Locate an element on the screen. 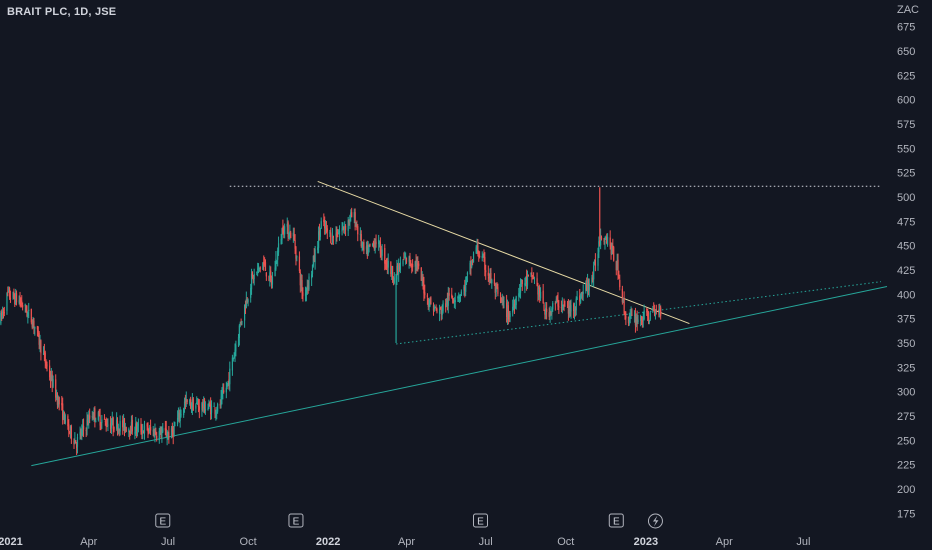 The width and height of the screenshot is (932, 550). time-tick-label: Oct is located at coordinates (248, 542).